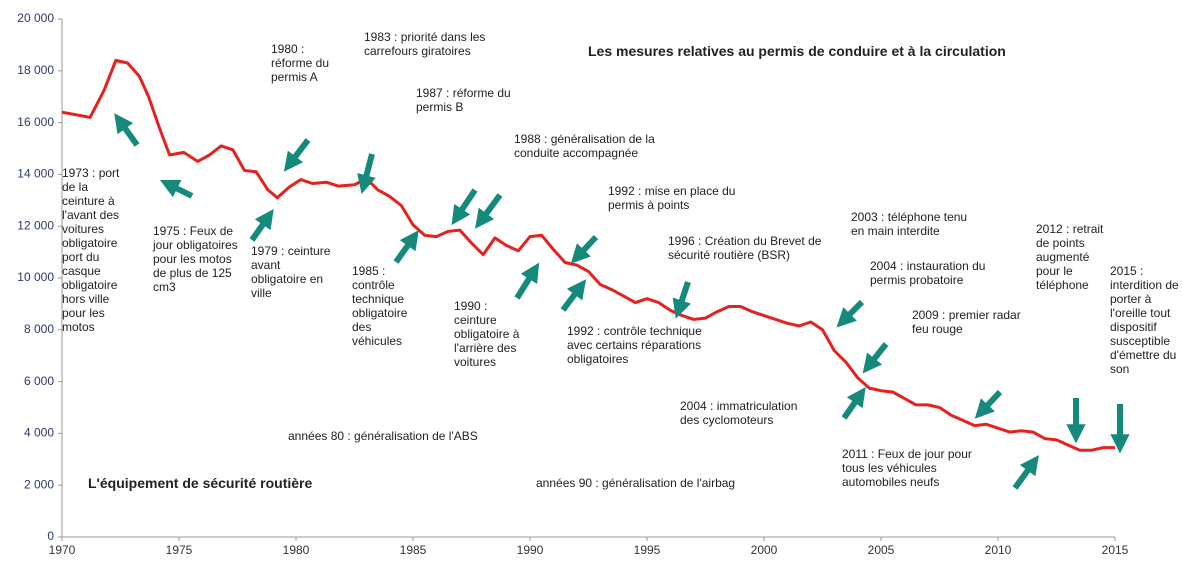 Image resolution: width=1183 pixels, height=562 pixels. Describe the element at coordinates (672, 198) in the screenshot. I see `annotation: 1992 : mise en place du permis à points` at that location.